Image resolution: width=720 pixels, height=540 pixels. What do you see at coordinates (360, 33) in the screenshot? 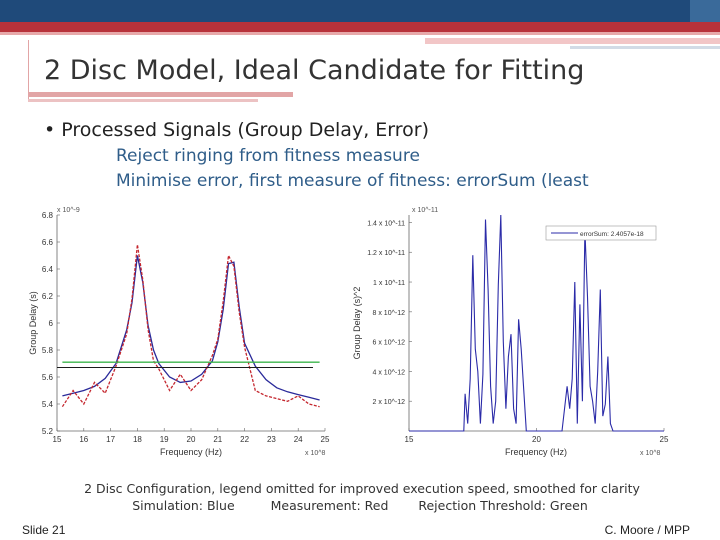
I see `header-band-pink` at bounding box center [360, 33].